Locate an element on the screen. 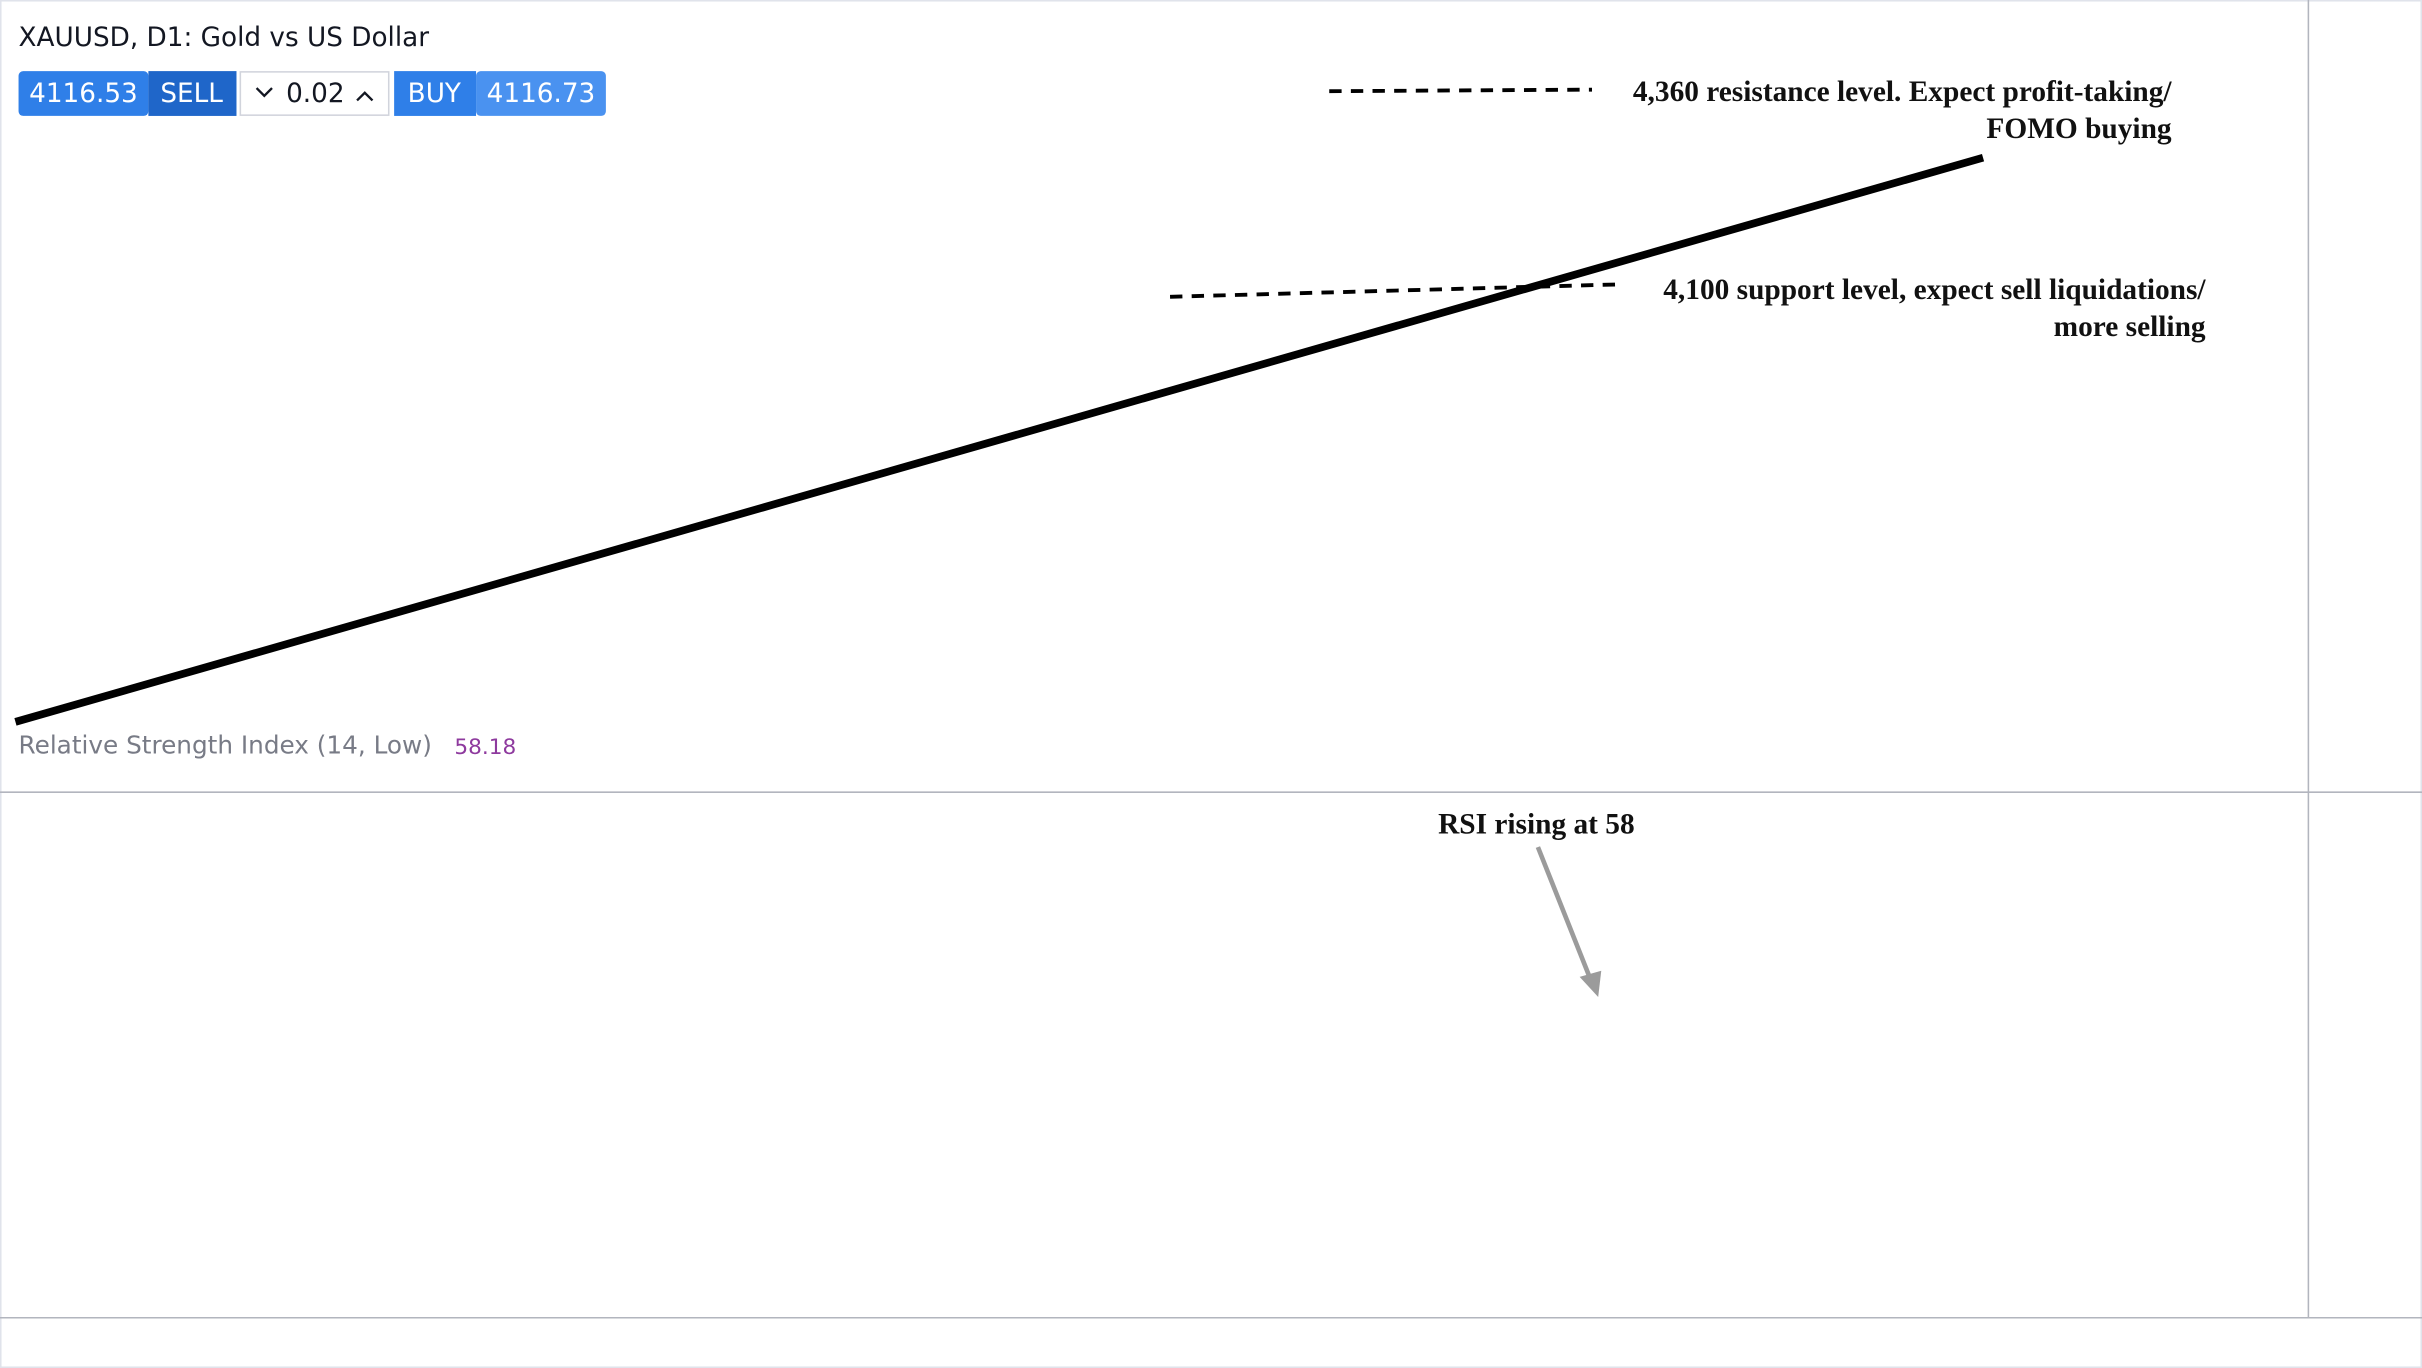 The image size is (2422, 1368). indicator-title: Relative Strength Index (14, Low) is located at coordinates (225, 745).